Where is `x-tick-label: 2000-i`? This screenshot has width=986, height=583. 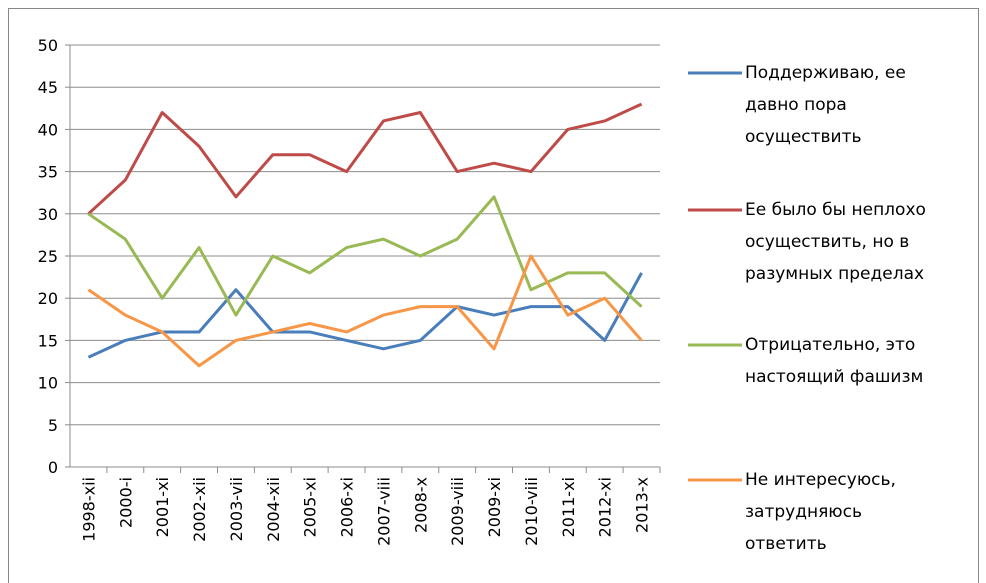
x-tick-label: 2000-i is located at coordinates (125, 502).